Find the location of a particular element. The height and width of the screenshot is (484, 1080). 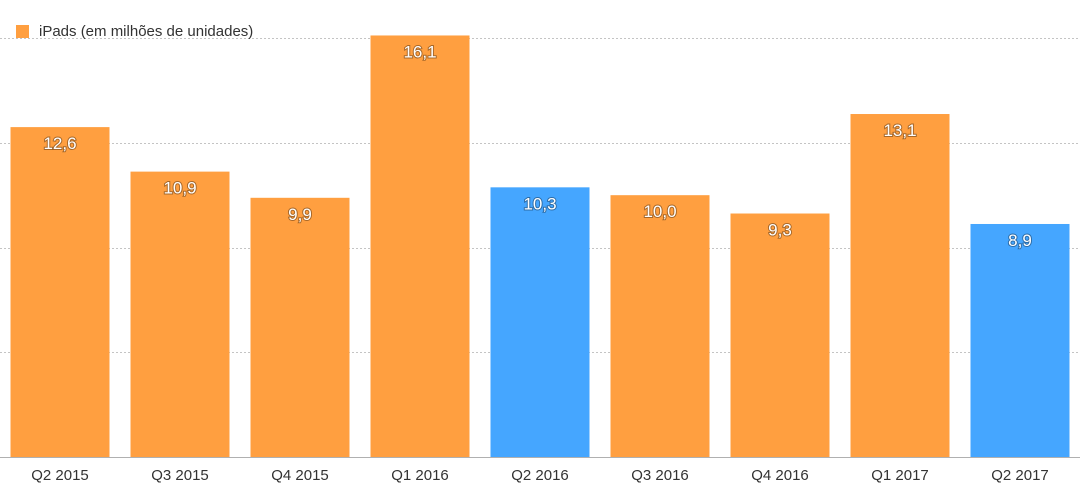

legend: iPads (em milhões de unidades) is located at coordinates (134, 31).